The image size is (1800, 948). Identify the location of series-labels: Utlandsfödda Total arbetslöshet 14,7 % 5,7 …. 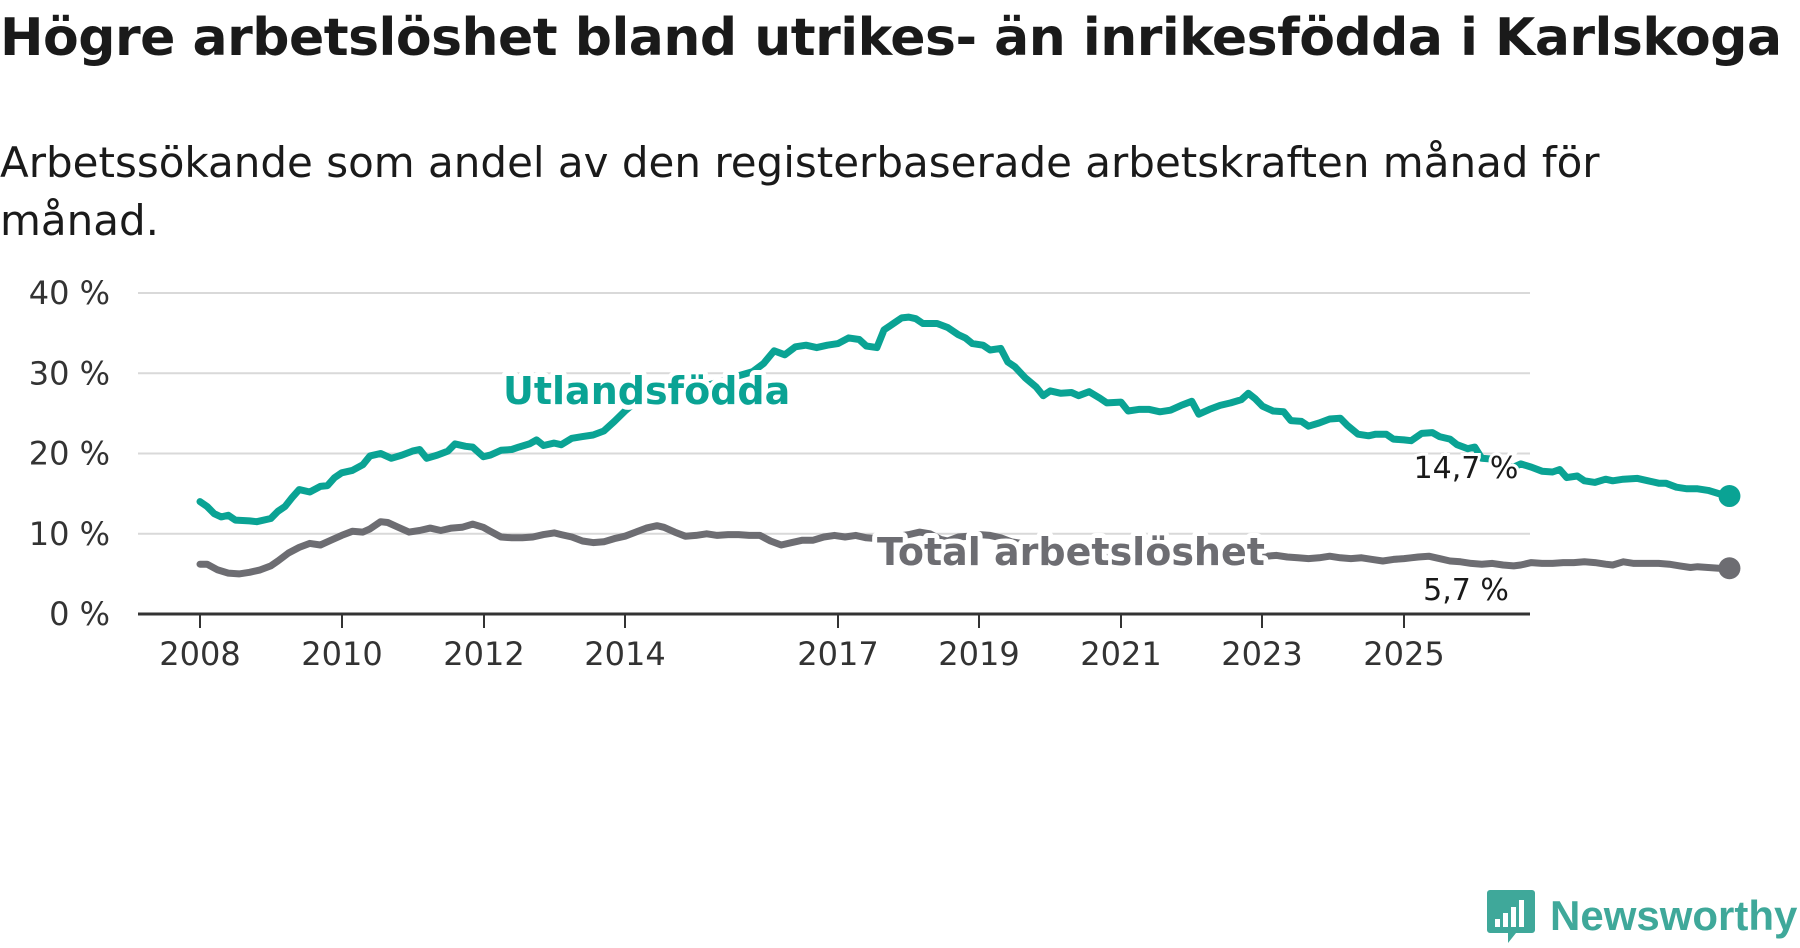
(1009, 487).